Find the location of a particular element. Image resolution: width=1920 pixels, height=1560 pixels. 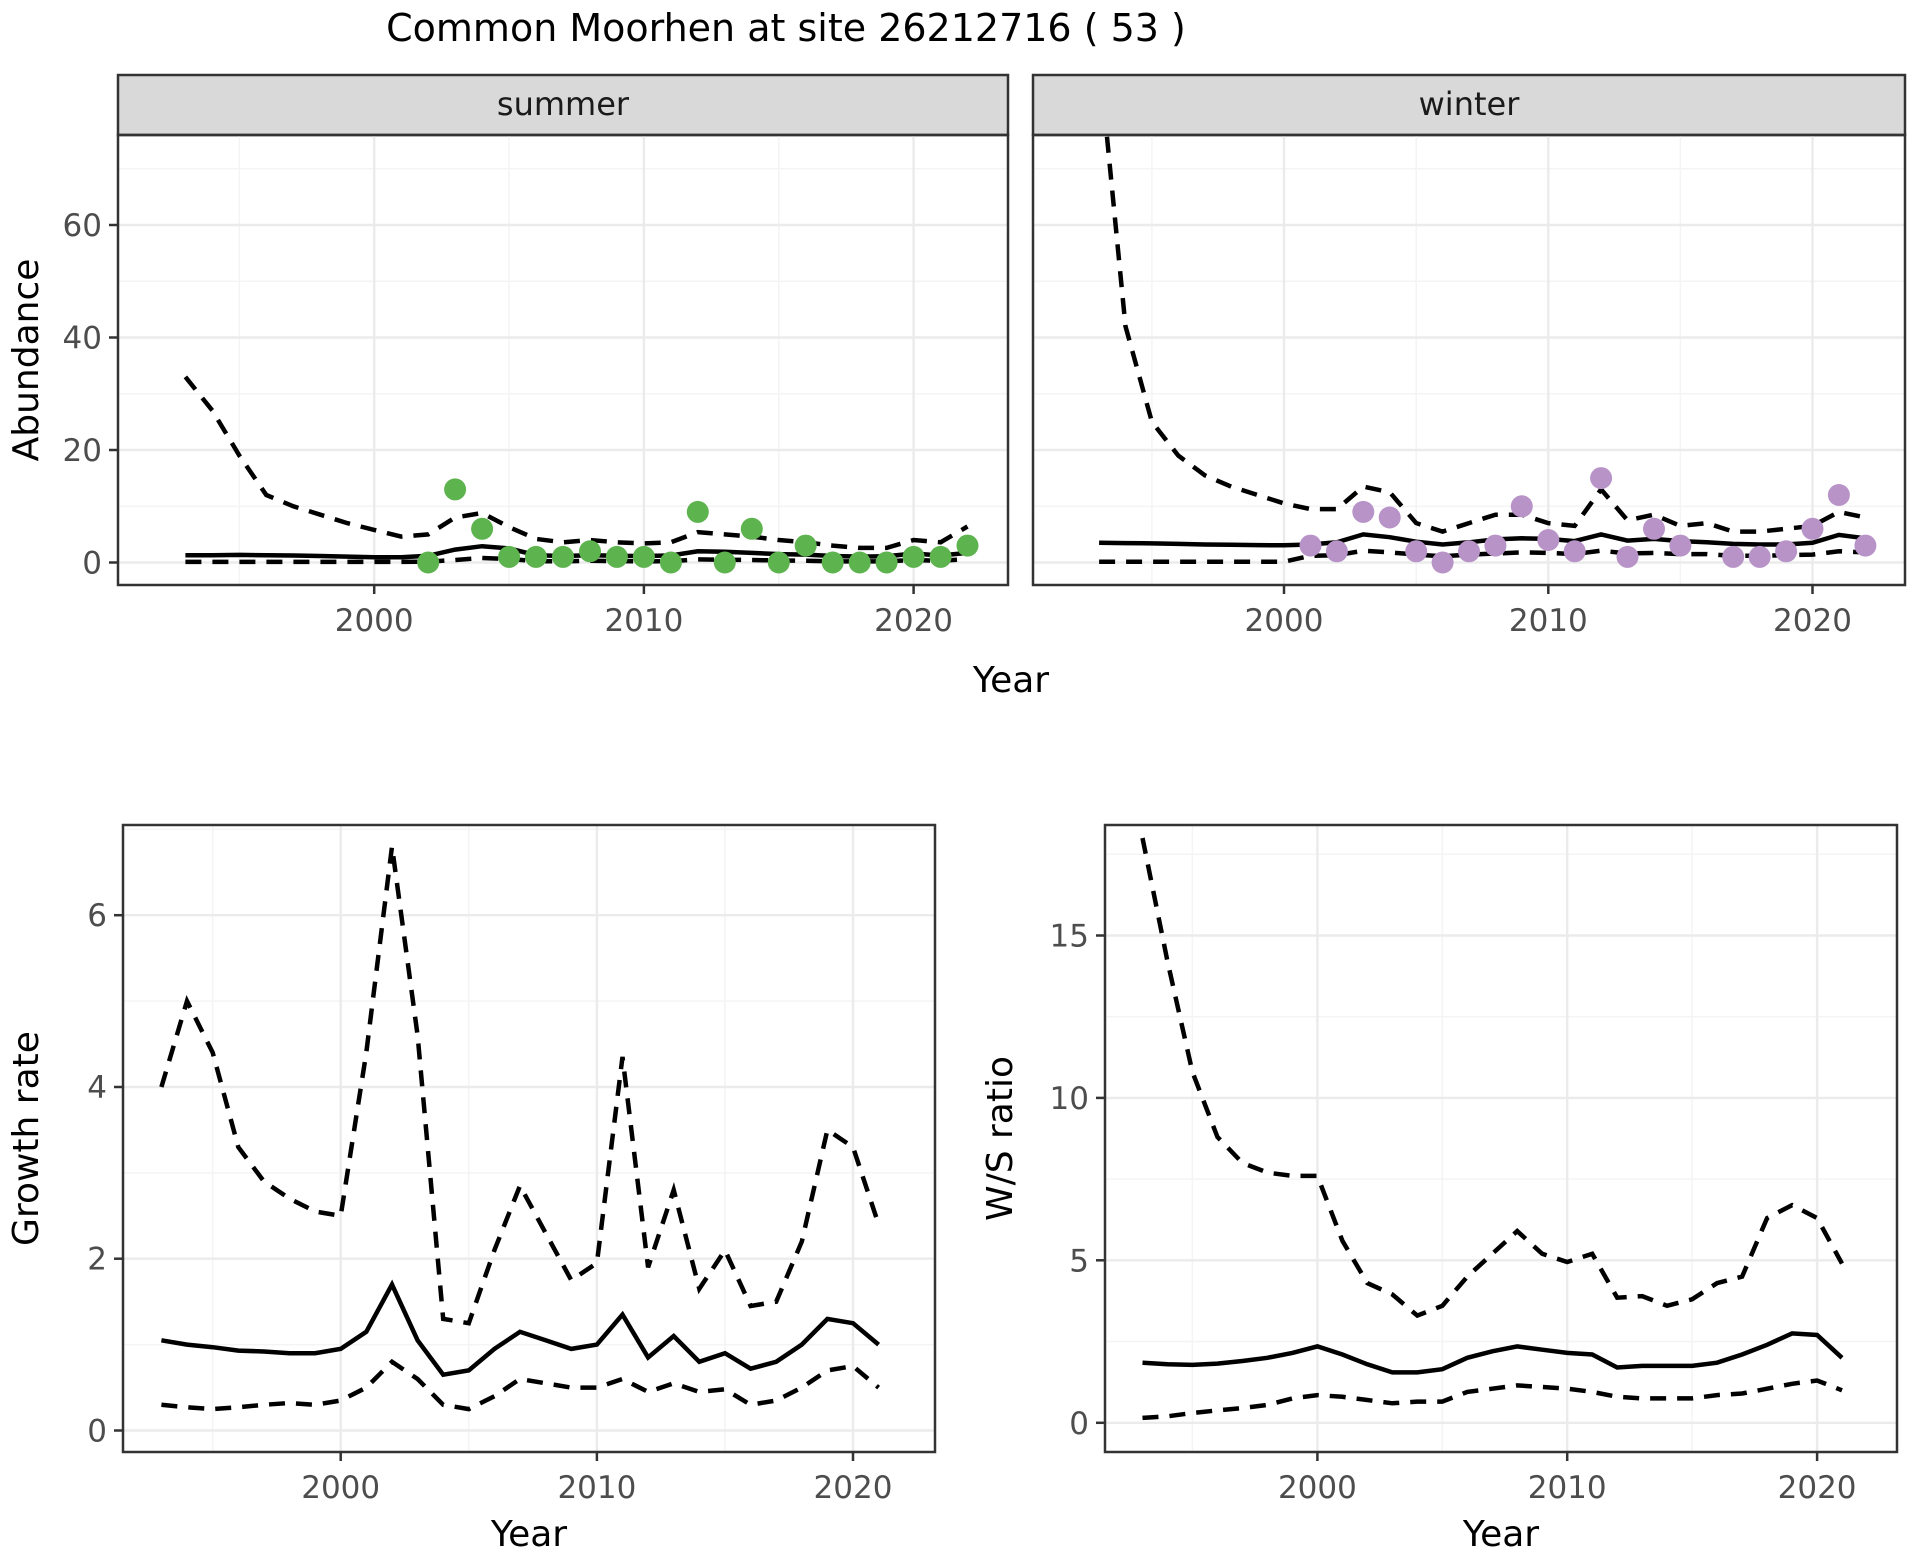

y-tick-label: 60 is located at coordinates (82, 226).